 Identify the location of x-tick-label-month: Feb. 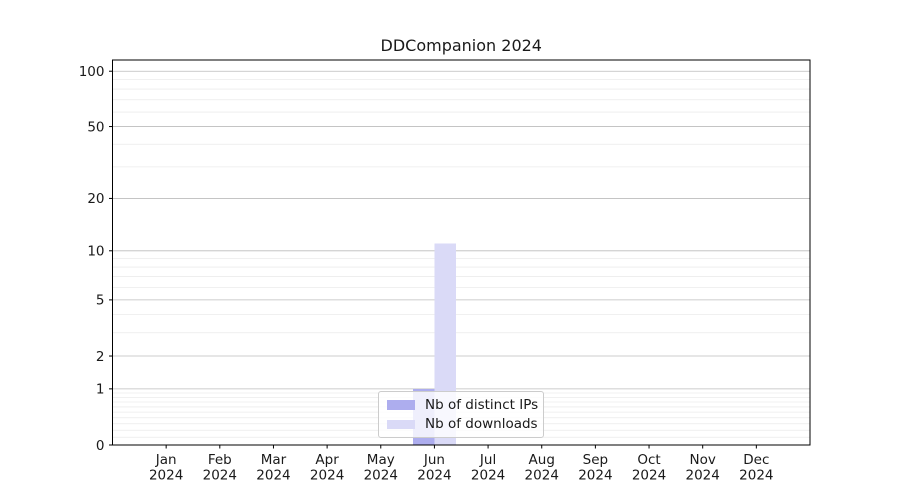
(220, 460).